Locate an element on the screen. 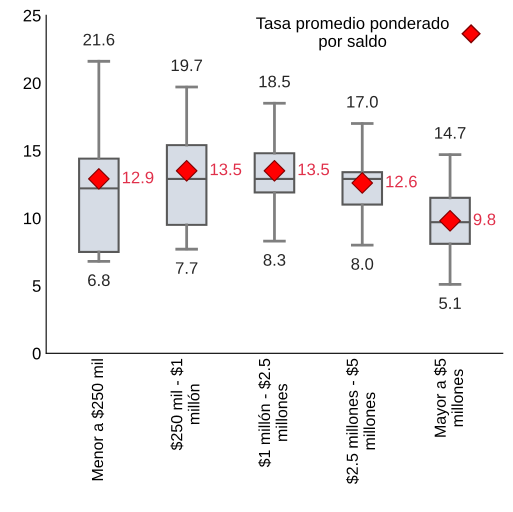 This screenshot has width=513, height=512. x-tick-label: $2.5 millones - $5 millones is located at coordinates (361, 421).